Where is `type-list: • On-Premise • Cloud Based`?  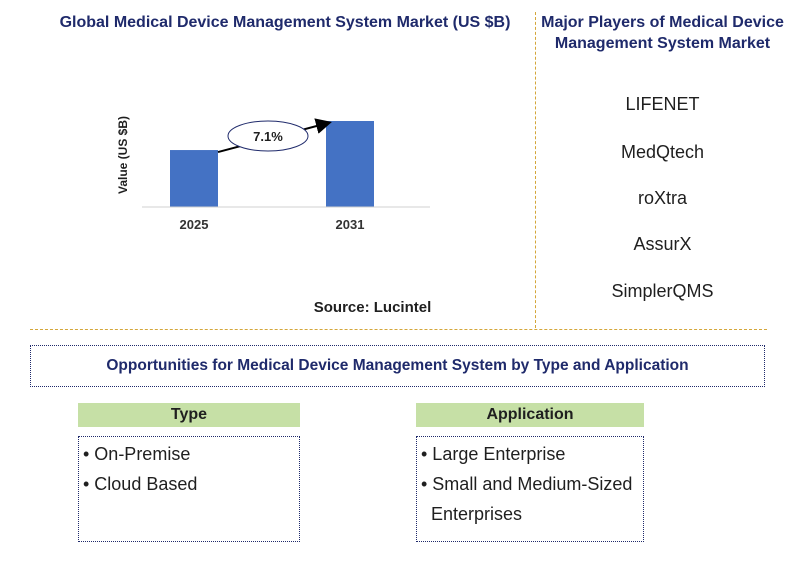 type-list: • On-Premise • Cloud Based is located at coordinates (189, 489).